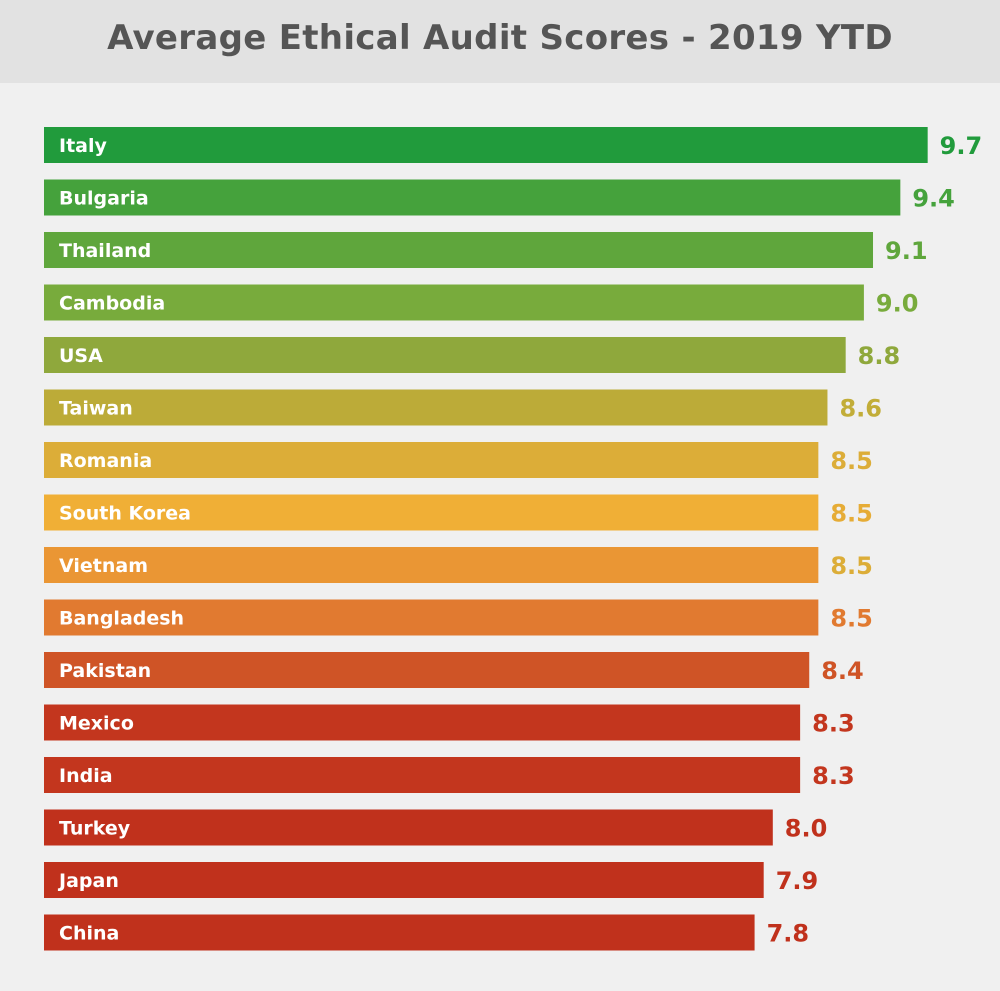  What do you see at coordinates (459, 250) in the screenshot?
I see `bar-thailand` at bounding box center [459, 250].